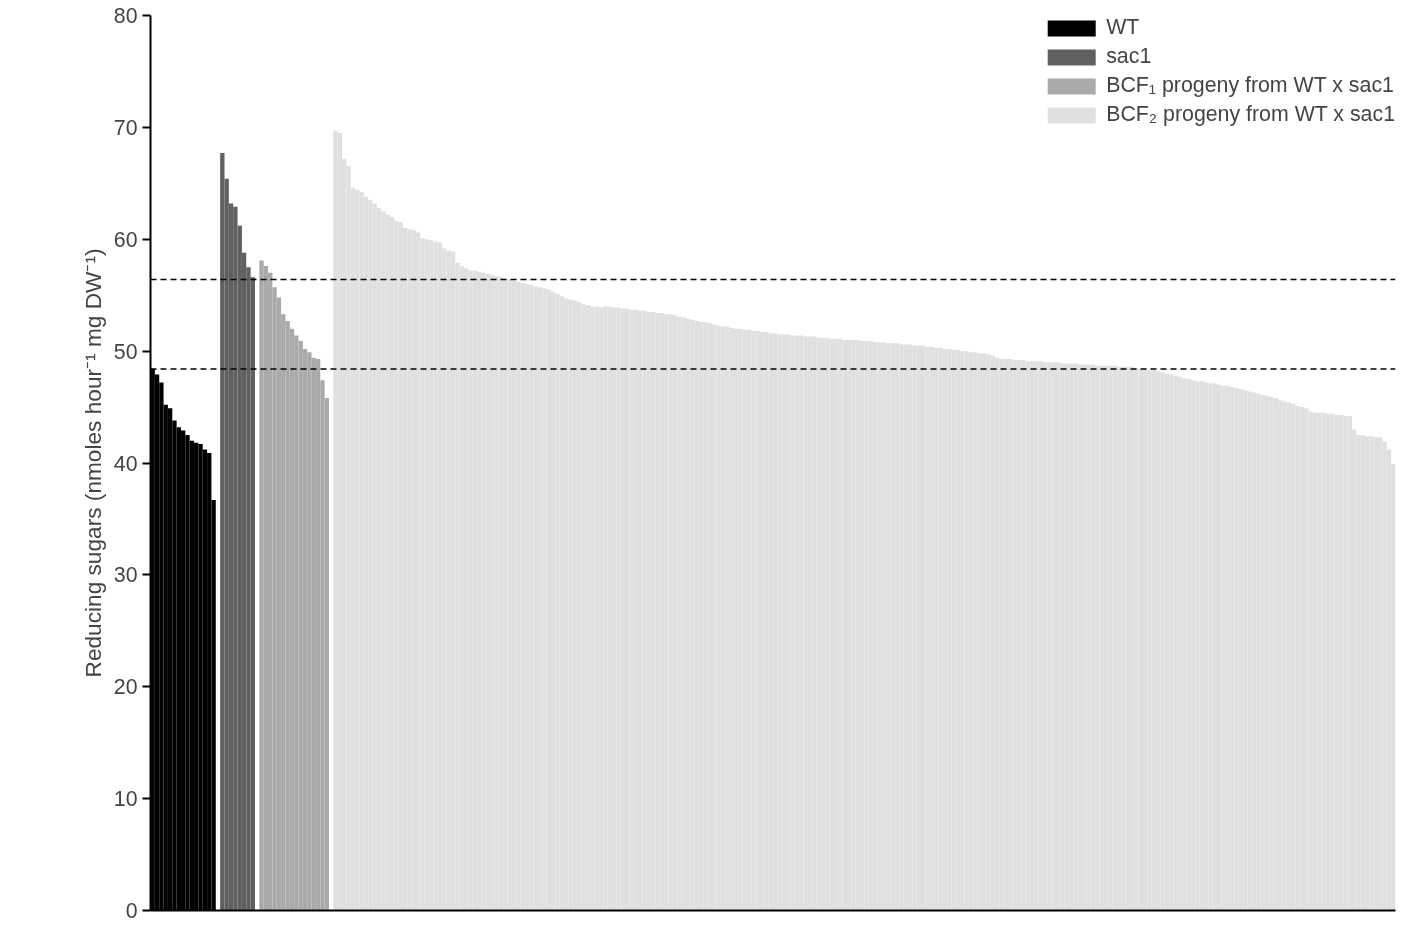 The width and height of the screenshot is (1413, 947). Describe the element at coordinates (125, 127) in the screenshot. I see `y-tick-label: 70` at that location.